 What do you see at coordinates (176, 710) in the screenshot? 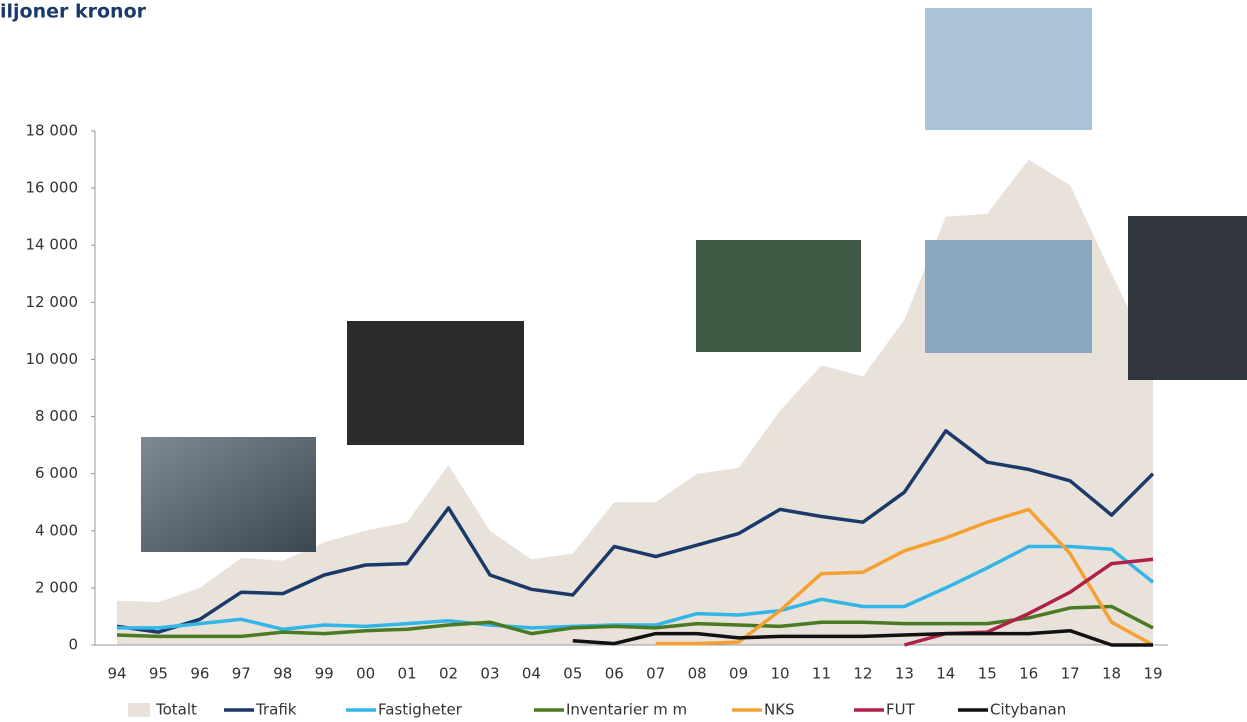
I see `legend-label: Totalt` at bounding box center [176, 710].